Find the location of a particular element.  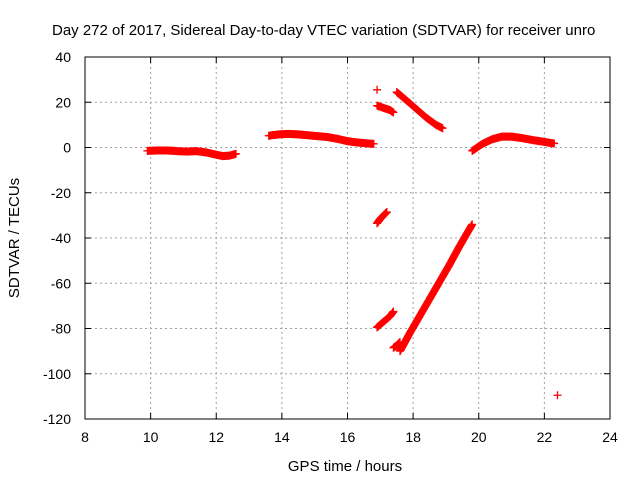

y-axis-title: SDTVAR / TECUs is located at coordinates (14, 238).